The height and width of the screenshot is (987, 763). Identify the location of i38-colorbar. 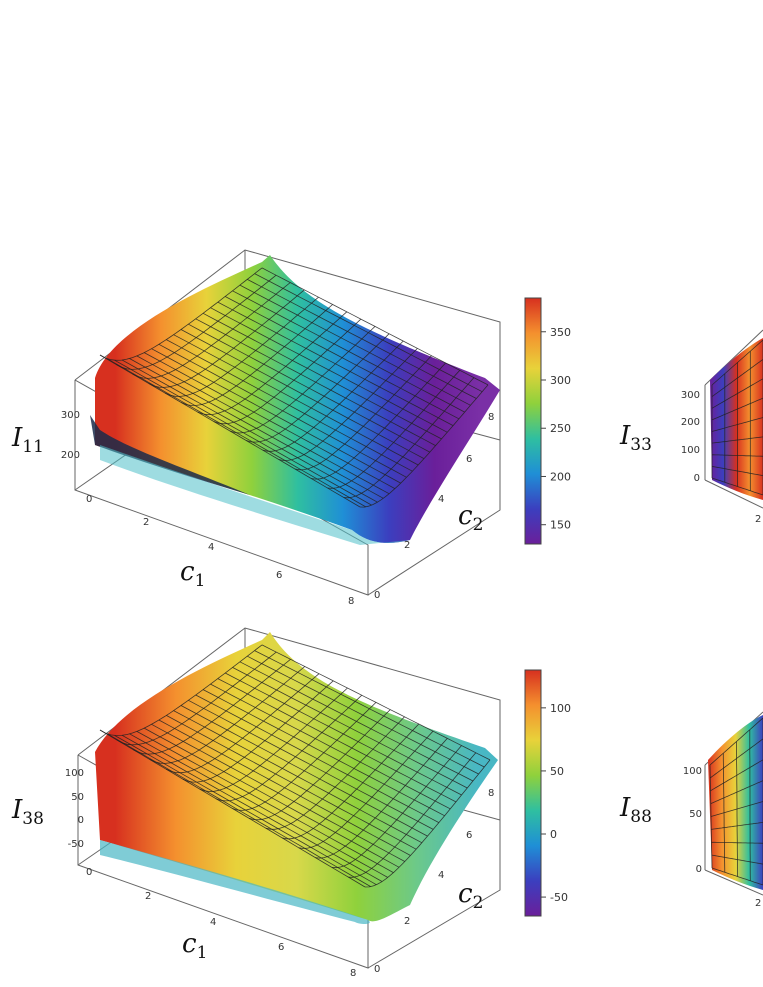
(533, 793).